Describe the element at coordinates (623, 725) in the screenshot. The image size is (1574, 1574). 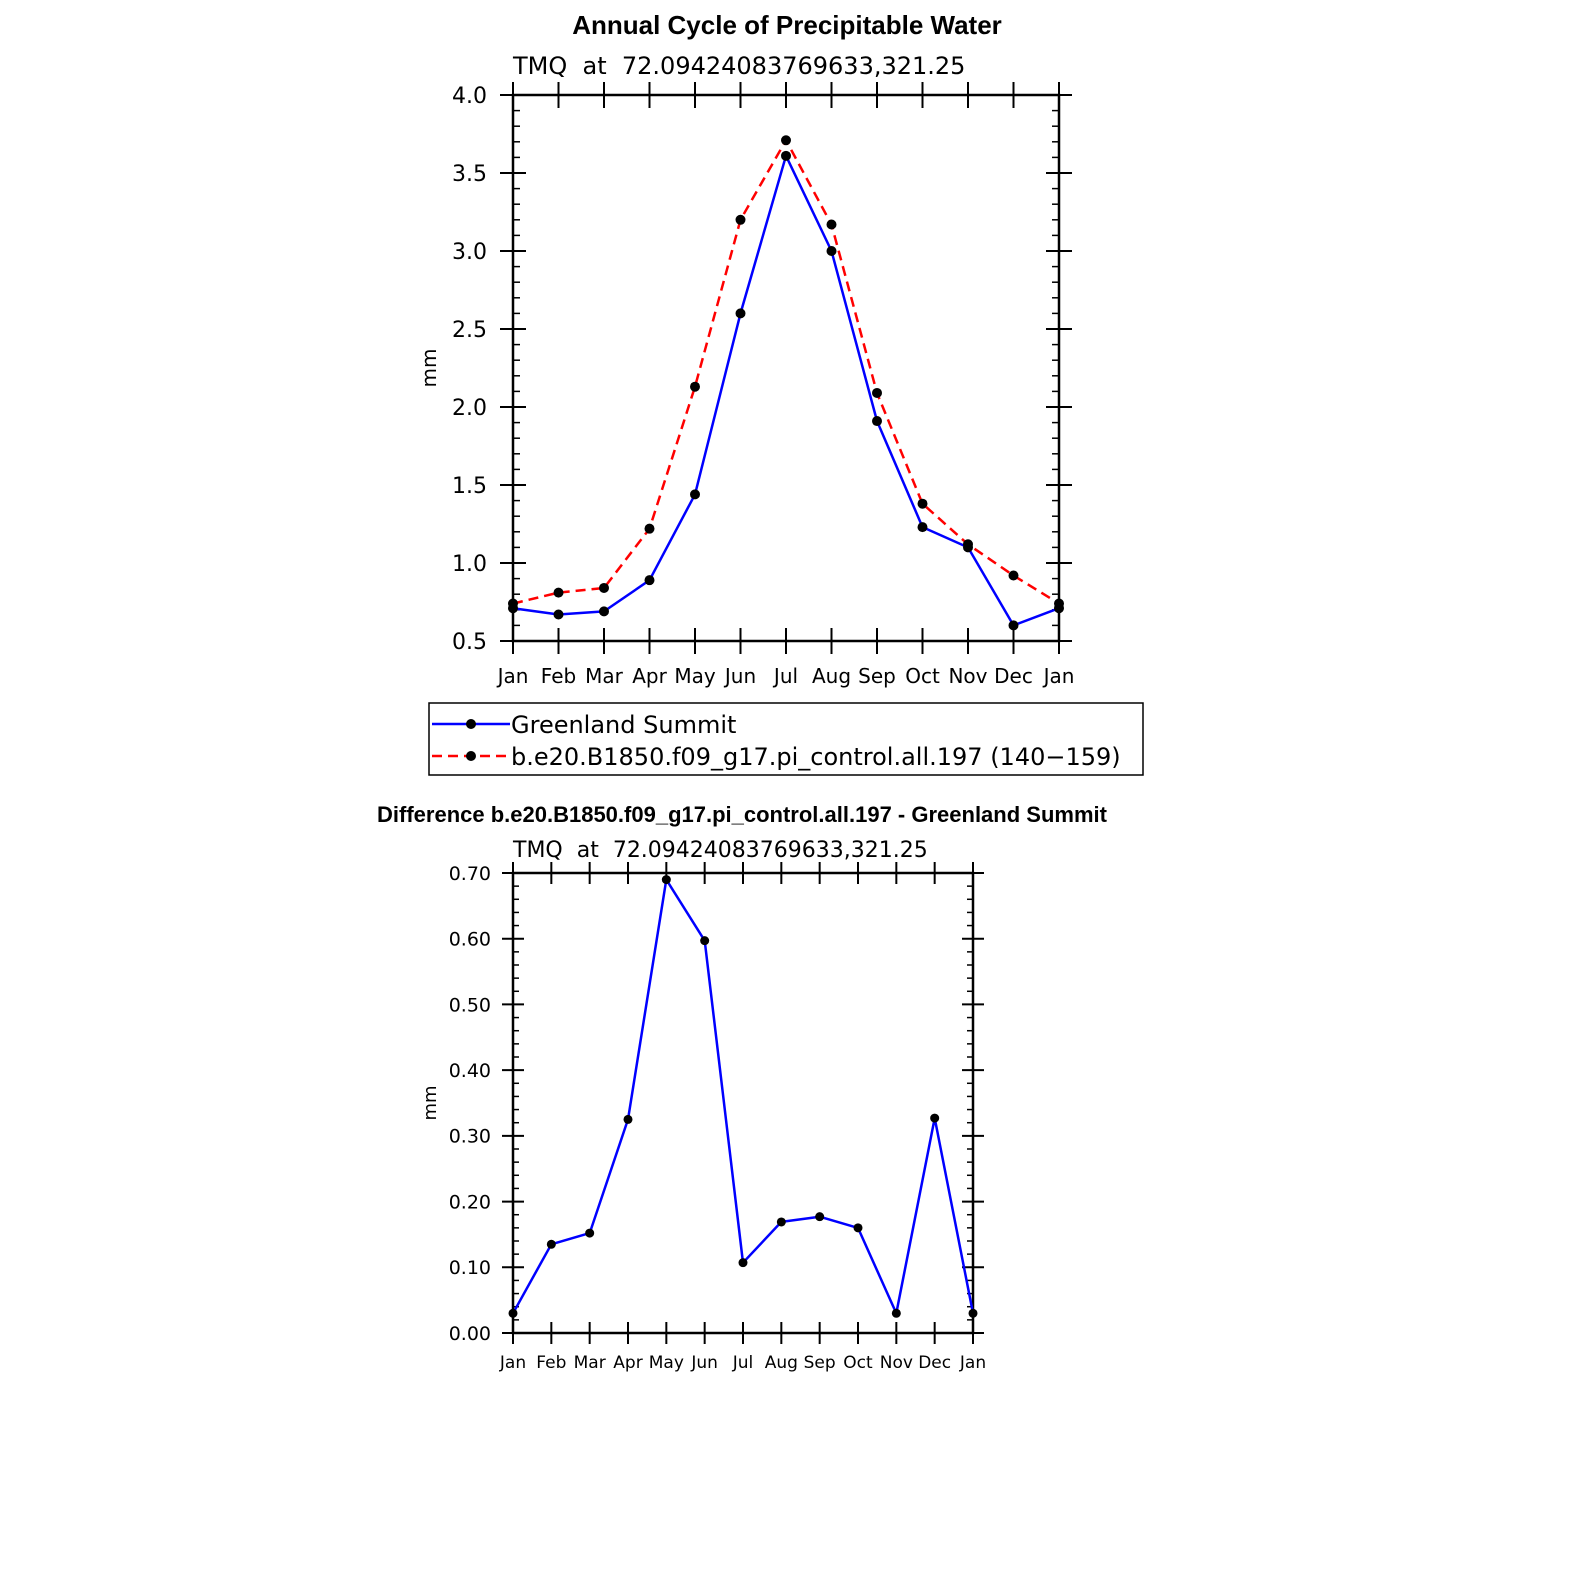
I see `legend-label-series-1: Greenland Summit` at that location.